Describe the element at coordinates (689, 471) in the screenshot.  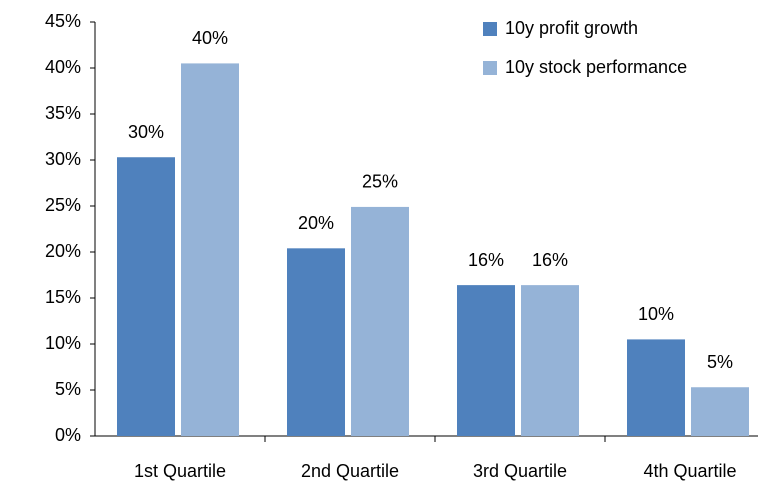
I see `x-tick-label: 4th Quartile` at that location.